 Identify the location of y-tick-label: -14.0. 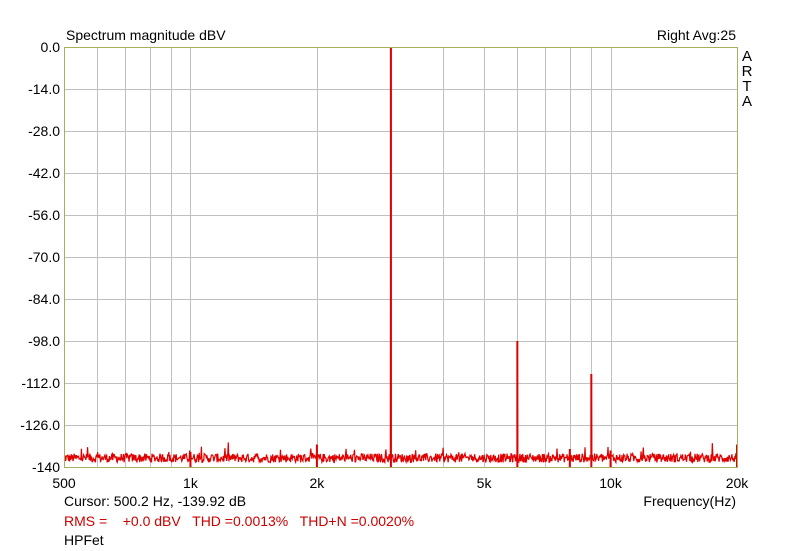
(44, 89).